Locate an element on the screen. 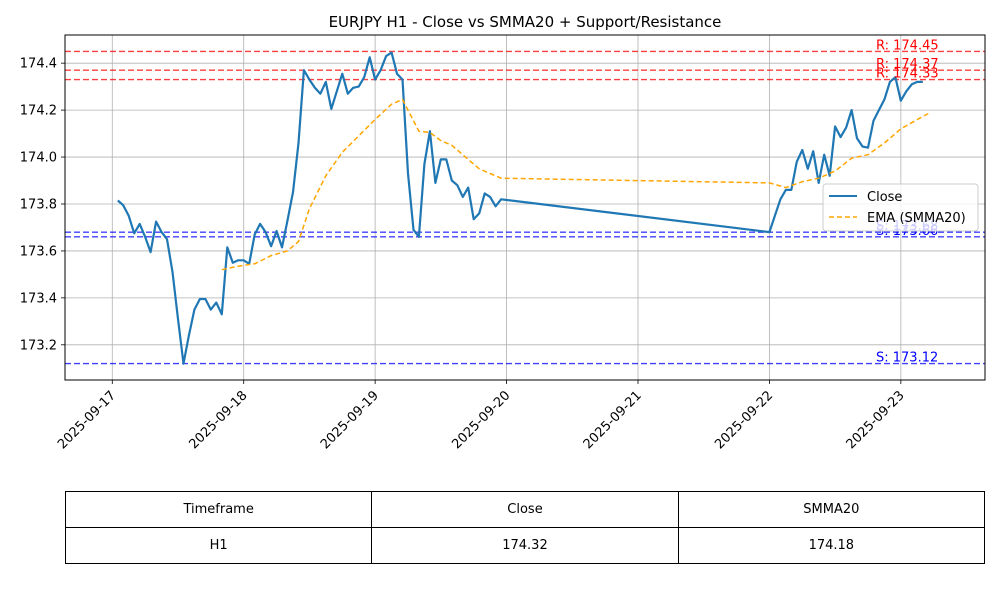 The height and width of the screenshot is (600, 1000). y-tick-label: 174.4 is located at coordinates (38, 64).